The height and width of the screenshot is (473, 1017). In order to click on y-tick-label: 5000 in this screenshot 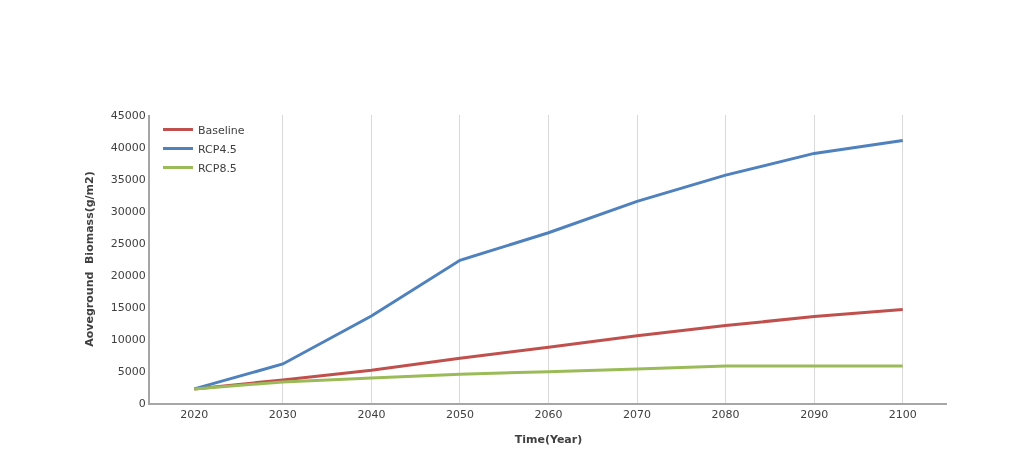, I will do `click(131, 371)`.